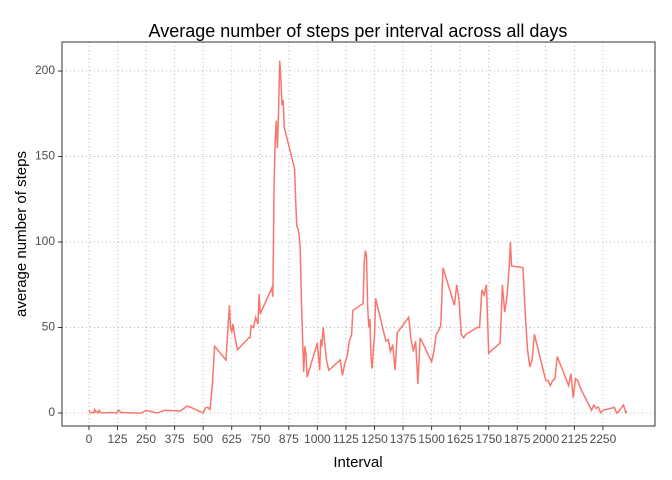 The height and width of the screenshot is (480, 672). What do you see at coordinates (460, 439) in the screenshot?
I see `x-tick-label: 1625` at bounding box center [460, 439].